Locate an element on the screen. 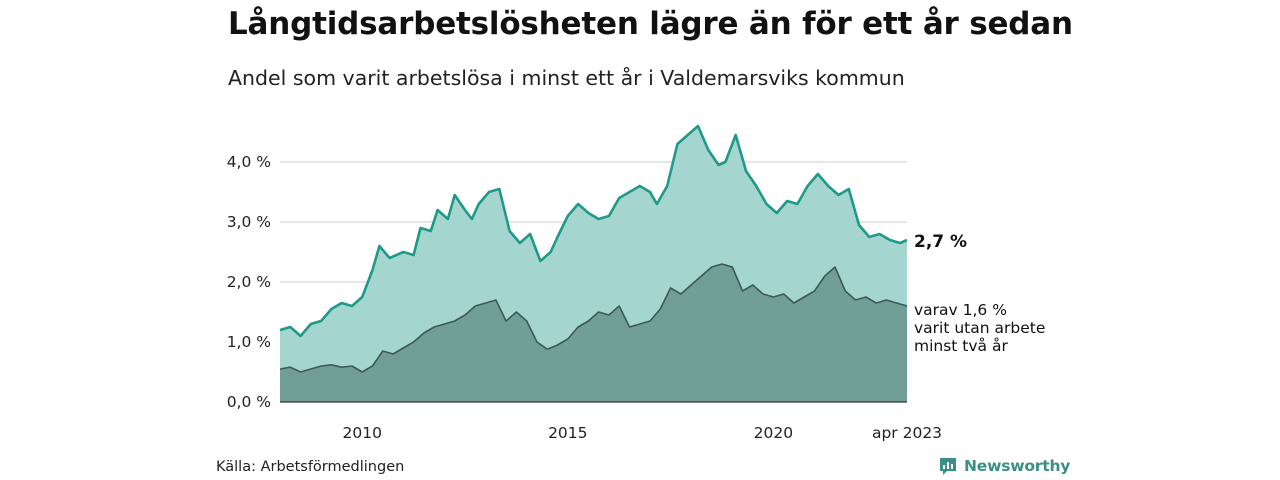 This screenshot has width=1280, height=480. series-two-years-area is located at coordinates (593, 333).